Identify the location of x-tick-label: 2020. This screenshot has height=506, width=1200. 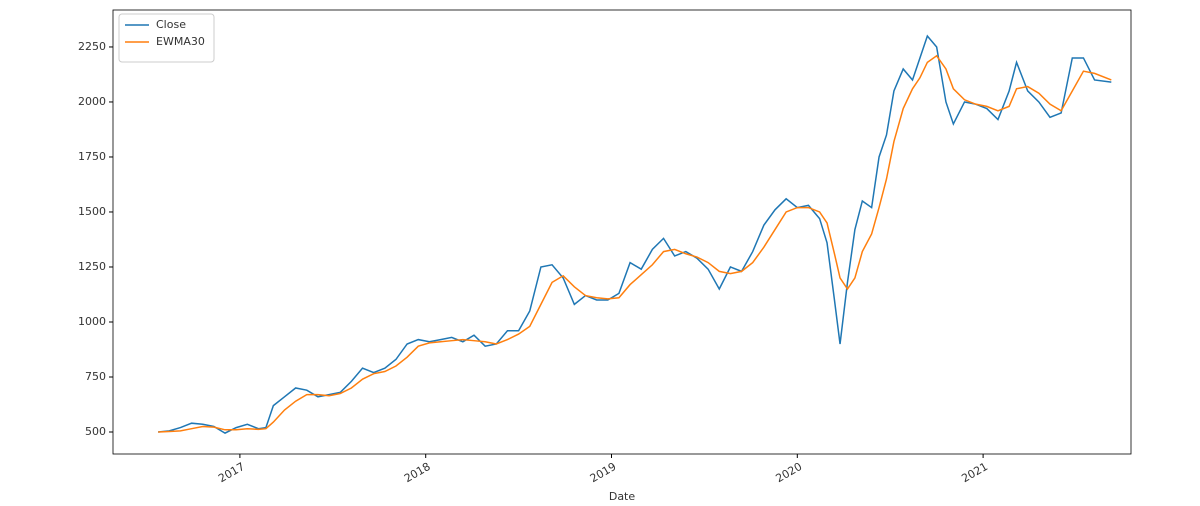
(789, 472).